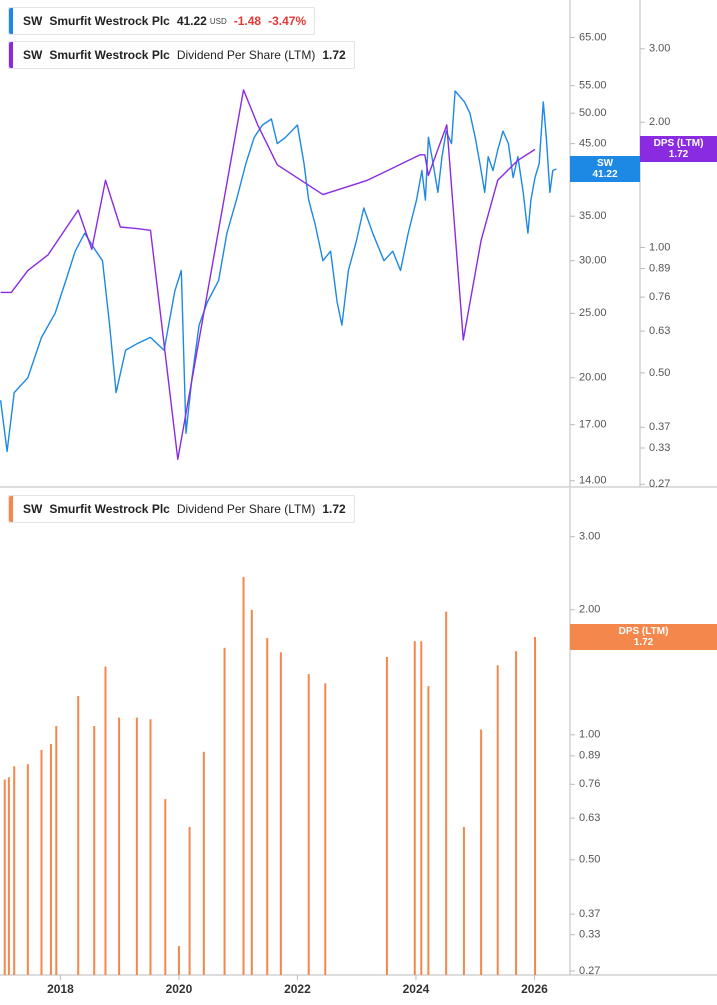 This screenshot has height=1005, width=717. What do you see at coordinates (218, 21) in the screenshot?
I see `legend-currency: USD` at bounding box center [218, 21].